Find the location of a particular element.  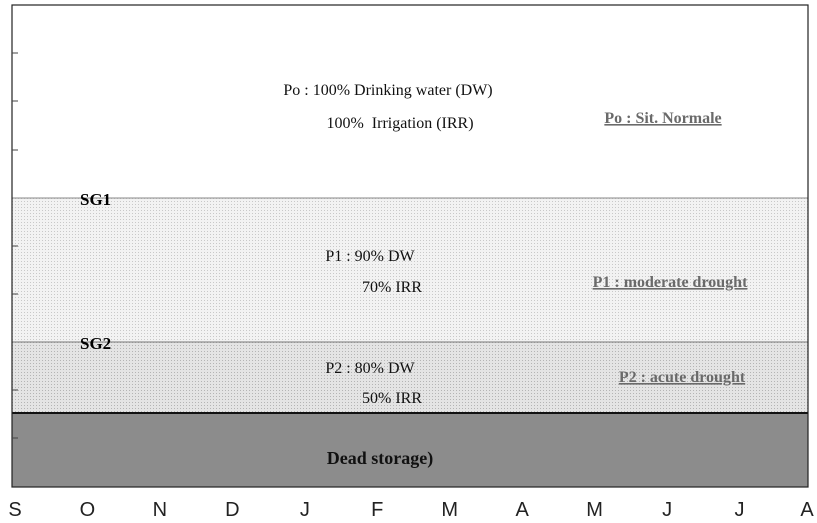

month-label: N is located at coordinates (160, 510).